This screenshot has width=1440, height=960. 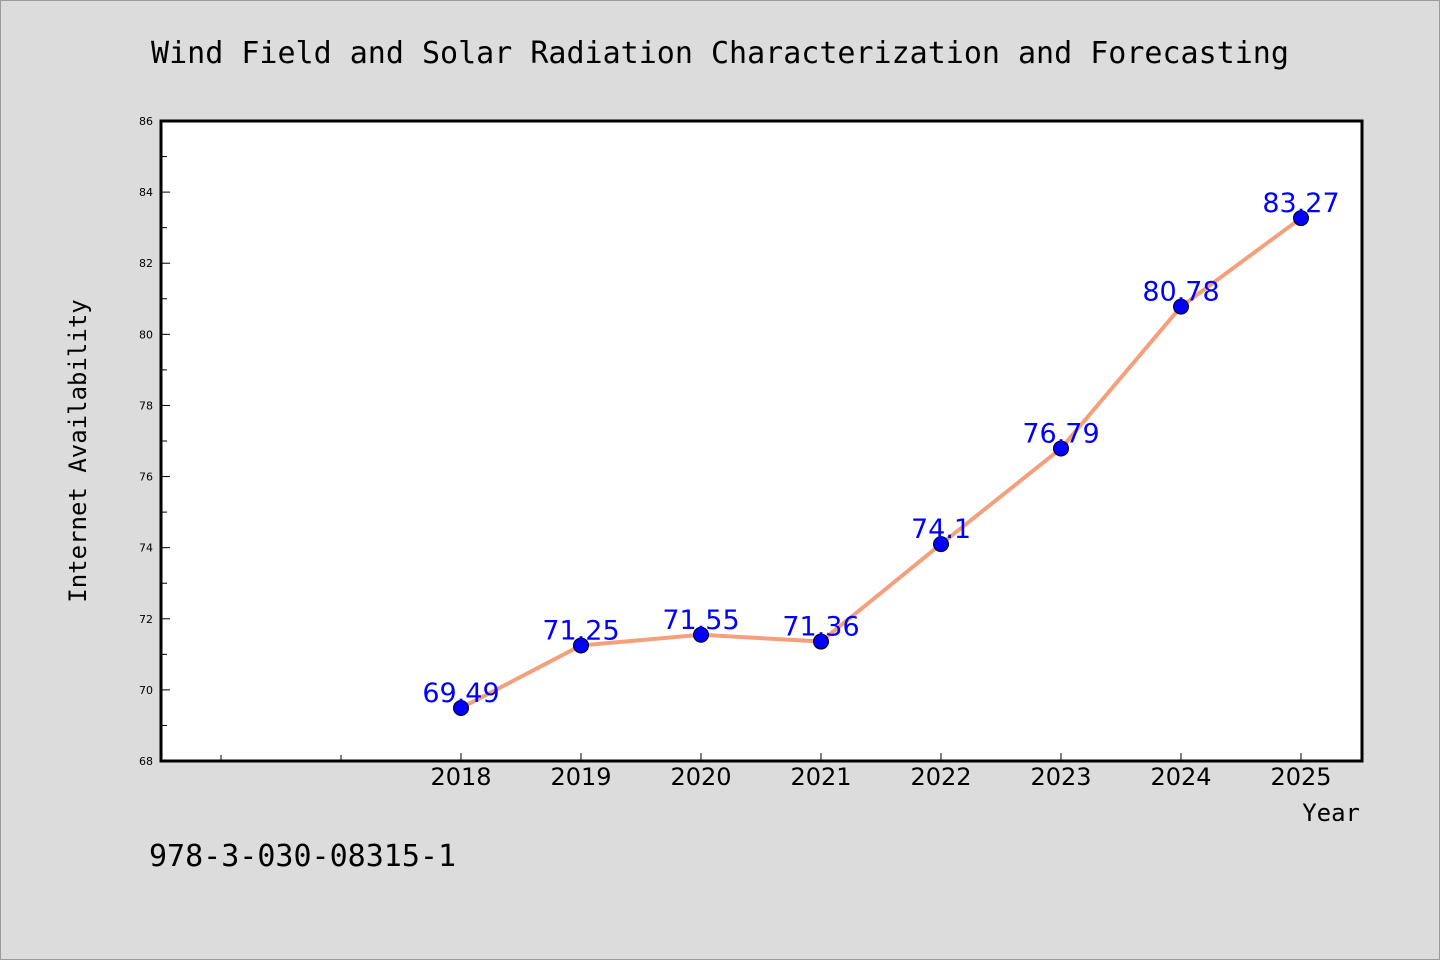 I want to click on y-tick-label: 84, so click(x=146, y=192).